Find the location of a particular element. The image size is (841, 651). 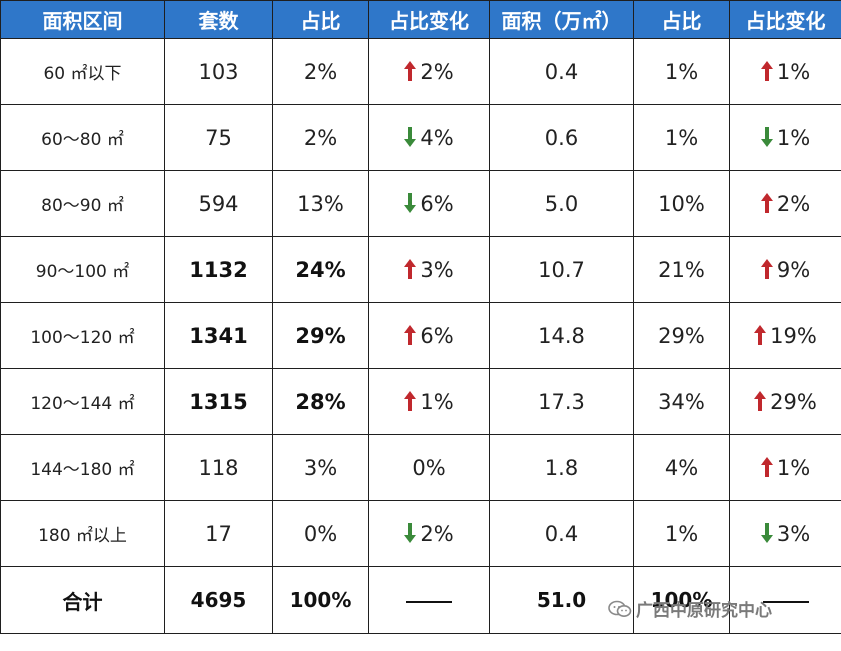

area-change-cell: 3% is located at coordinates (785, 533).